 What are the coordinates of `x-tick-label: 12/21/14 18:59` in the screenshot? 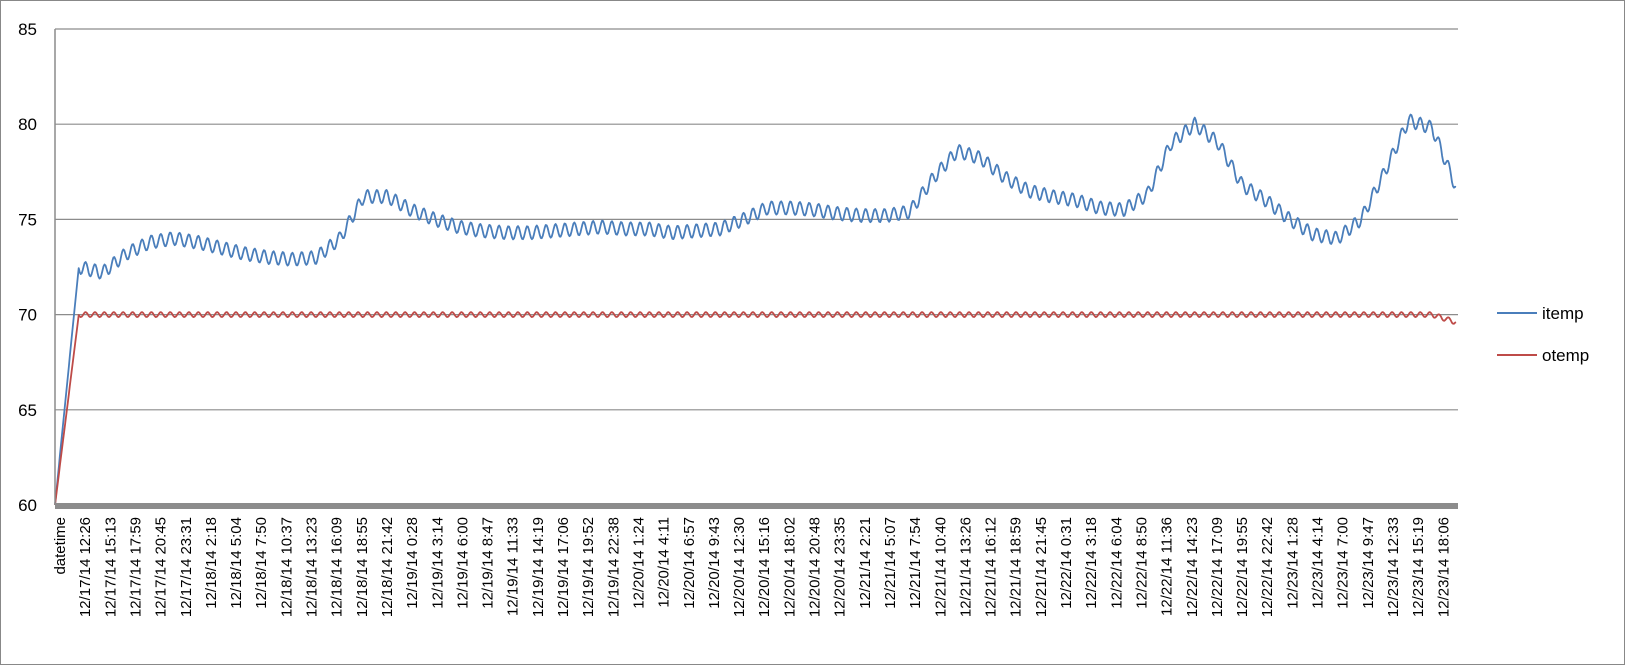 It's located at (1016, 567).